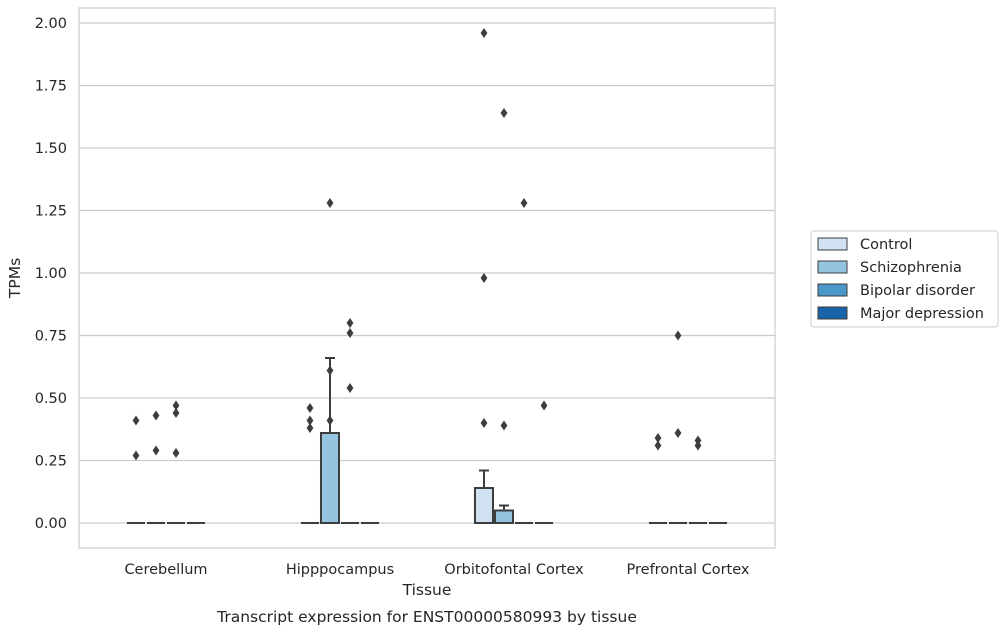  Describe the element at coordinates (688, 570) in the screenshot. I see `x-tick-label: Prefrontal Cortex` at that location.